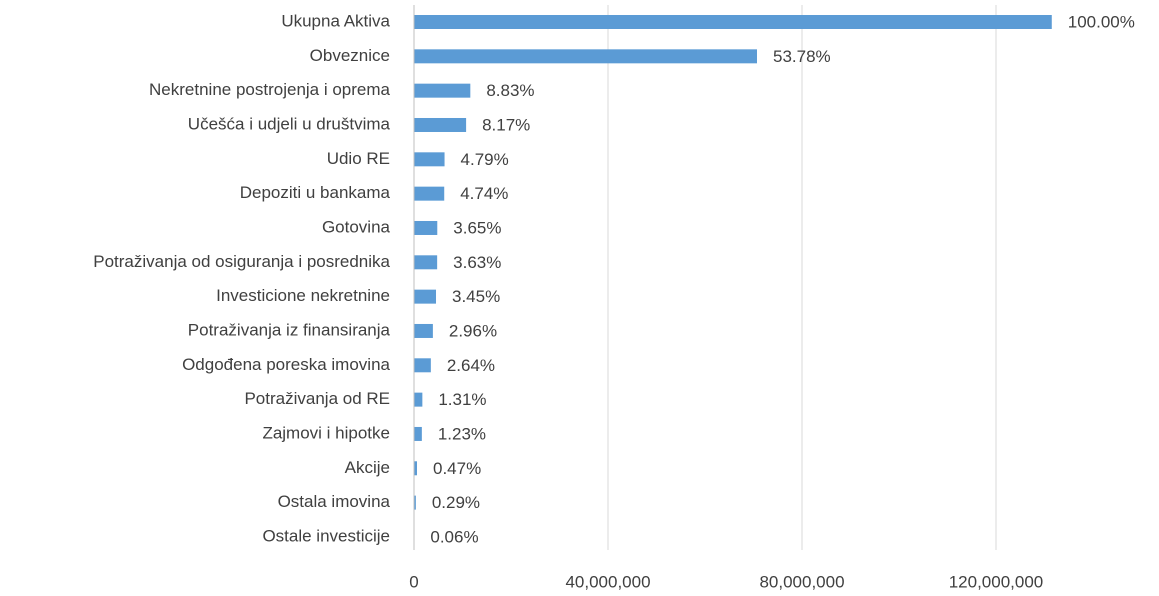  What do you see at coordinates (317, 398) in the screenshot?
I see `y-tick-label: Potraživanja od RE` at bounding box center [317, 398].